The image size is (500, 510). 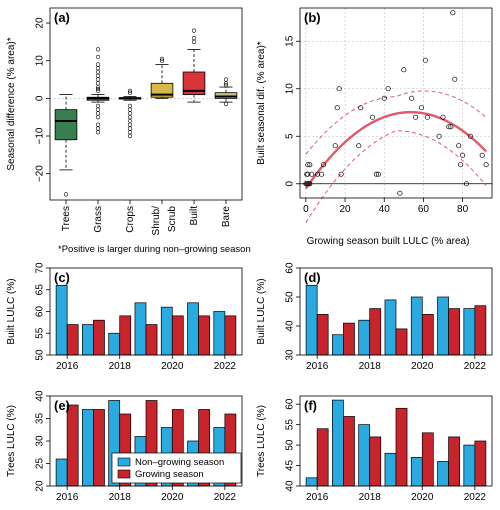 What do you see at coordinates (475, 497) in the screenshot?
I see `x-tick-label: 2022` at bounding box center [475, 497].